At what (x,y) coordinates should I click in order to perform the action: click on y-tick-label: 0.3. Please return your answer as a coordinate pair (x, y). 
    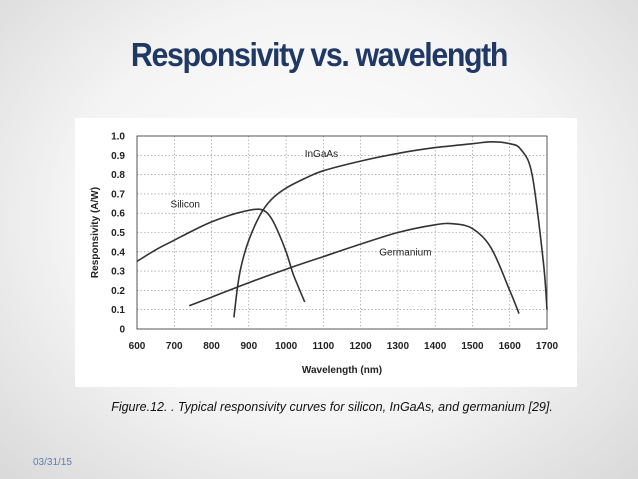
    Looking at the image, I should click on (118, 272).